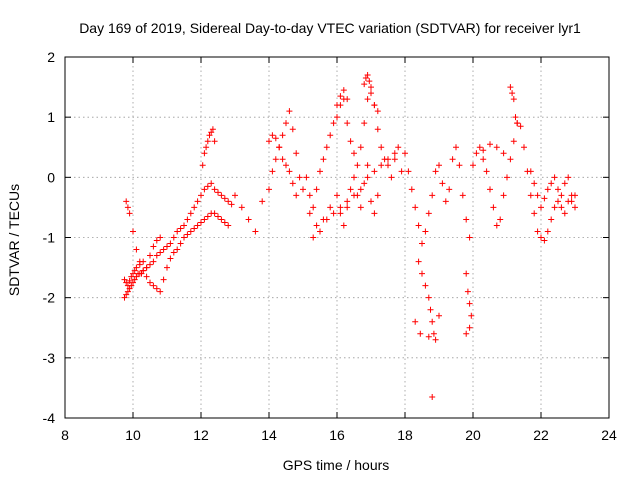  Describe the element at coordinates (51, 177) in the screenshot. I see `y-tick-label: 0` at that location.